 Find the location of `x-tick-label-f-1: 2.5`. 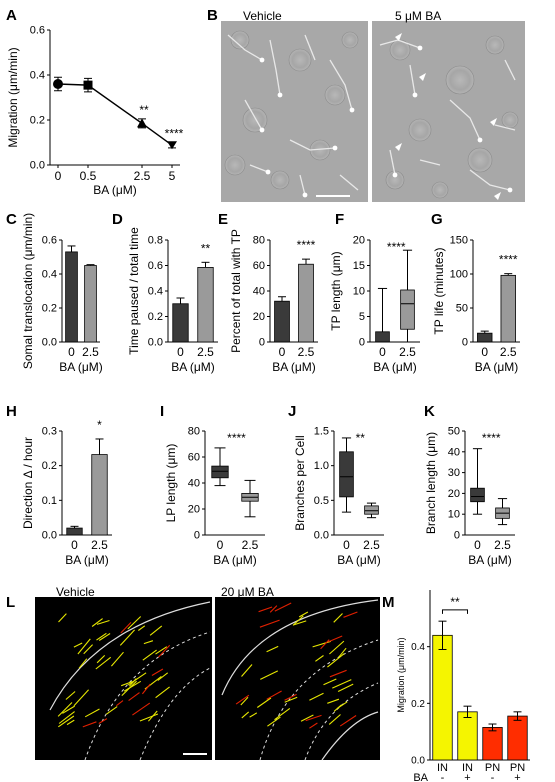

x-tick-label-f-1: 2.5 is located at coordinates (407, 352).